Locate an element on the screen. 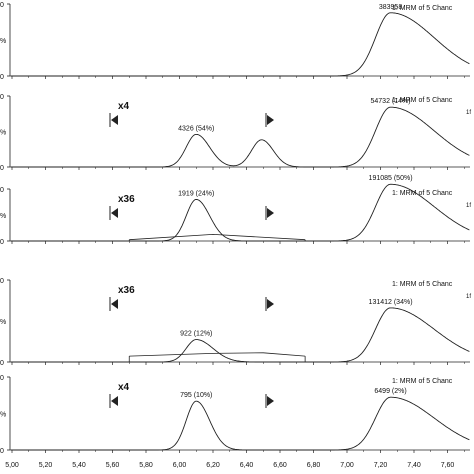 The width and height of the screenshot is (474, 474). peak-label: 131412 (34%) is located at coordinates (391, 302).